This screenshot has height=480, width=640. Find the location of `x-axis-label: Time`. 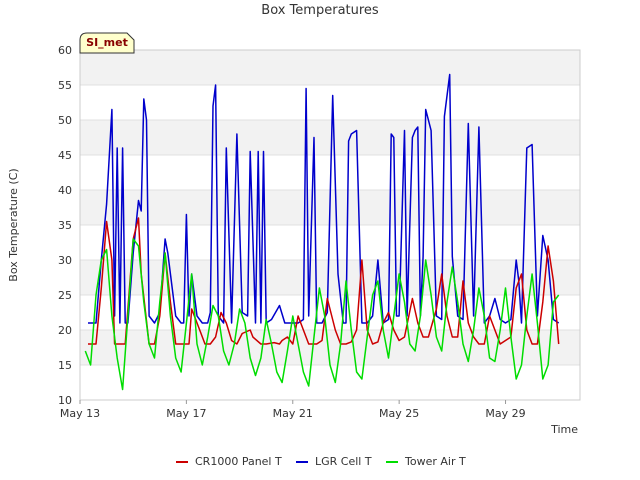

x-axis-label: Time is located at coordinates (564, 429).